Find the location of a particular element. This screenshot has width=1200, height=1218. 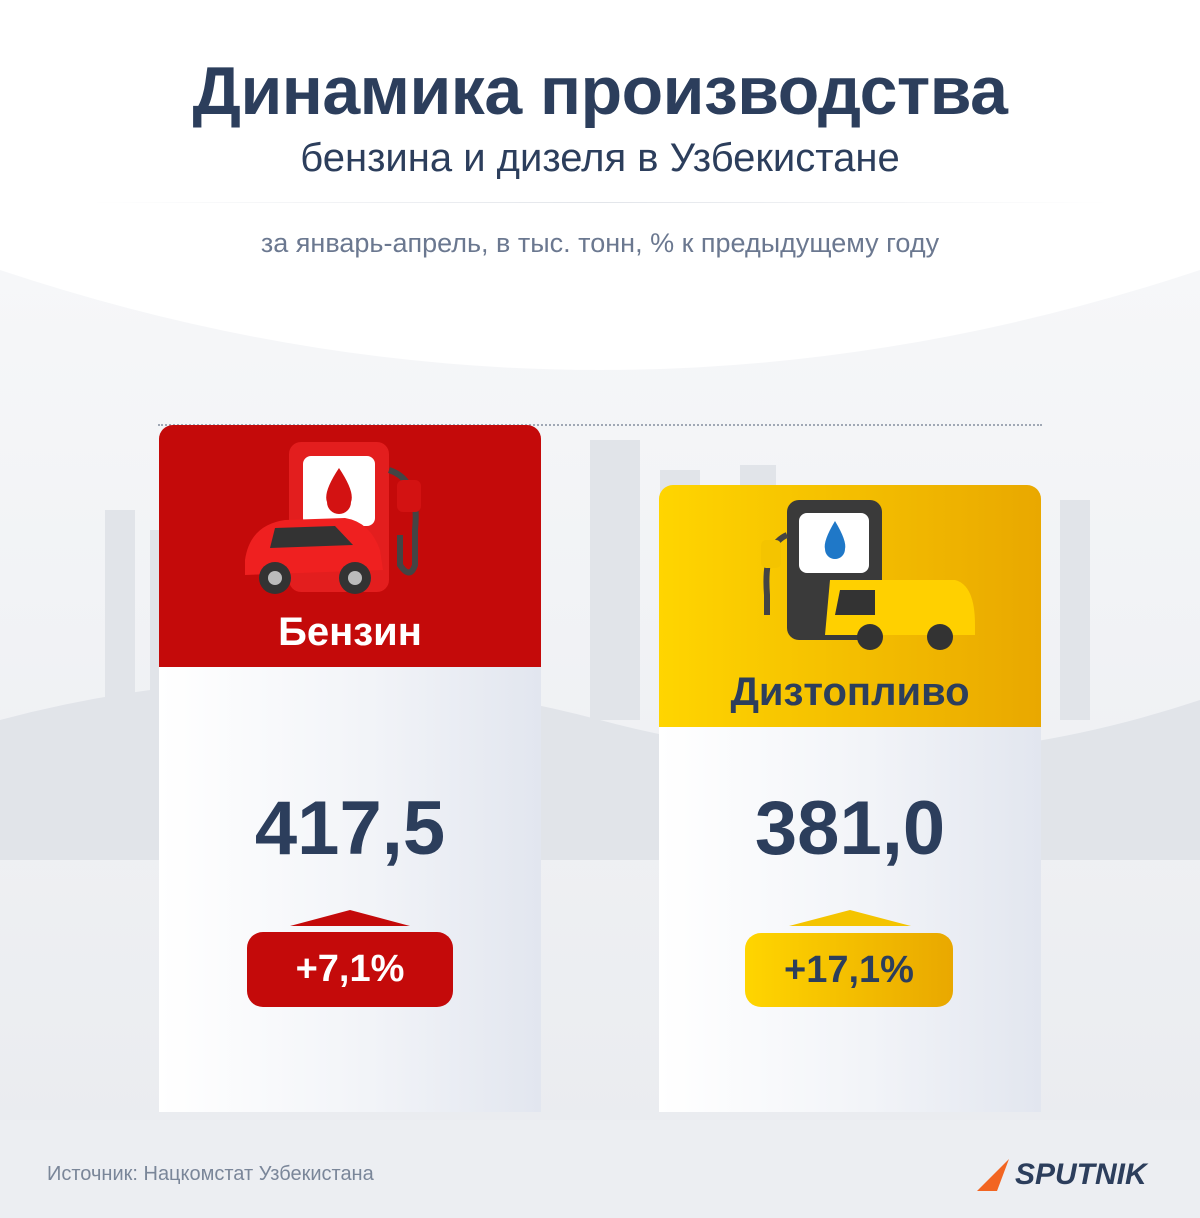

card-label: Бензин is located at coordinates (350, 632).